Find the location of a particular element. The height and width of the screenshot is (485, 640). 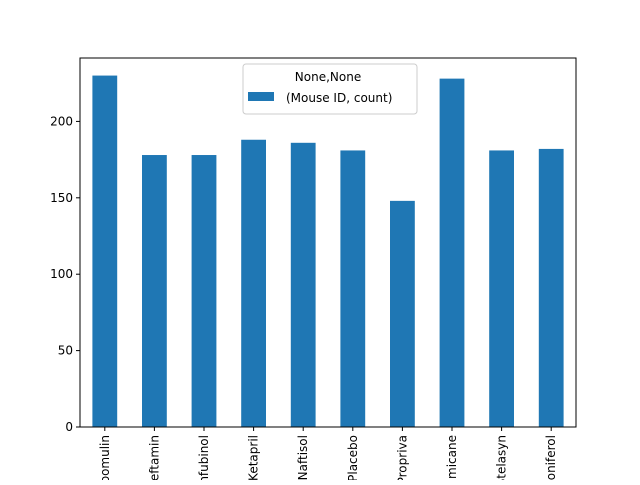

bar-infubinol is located at coordinates (204, 291).